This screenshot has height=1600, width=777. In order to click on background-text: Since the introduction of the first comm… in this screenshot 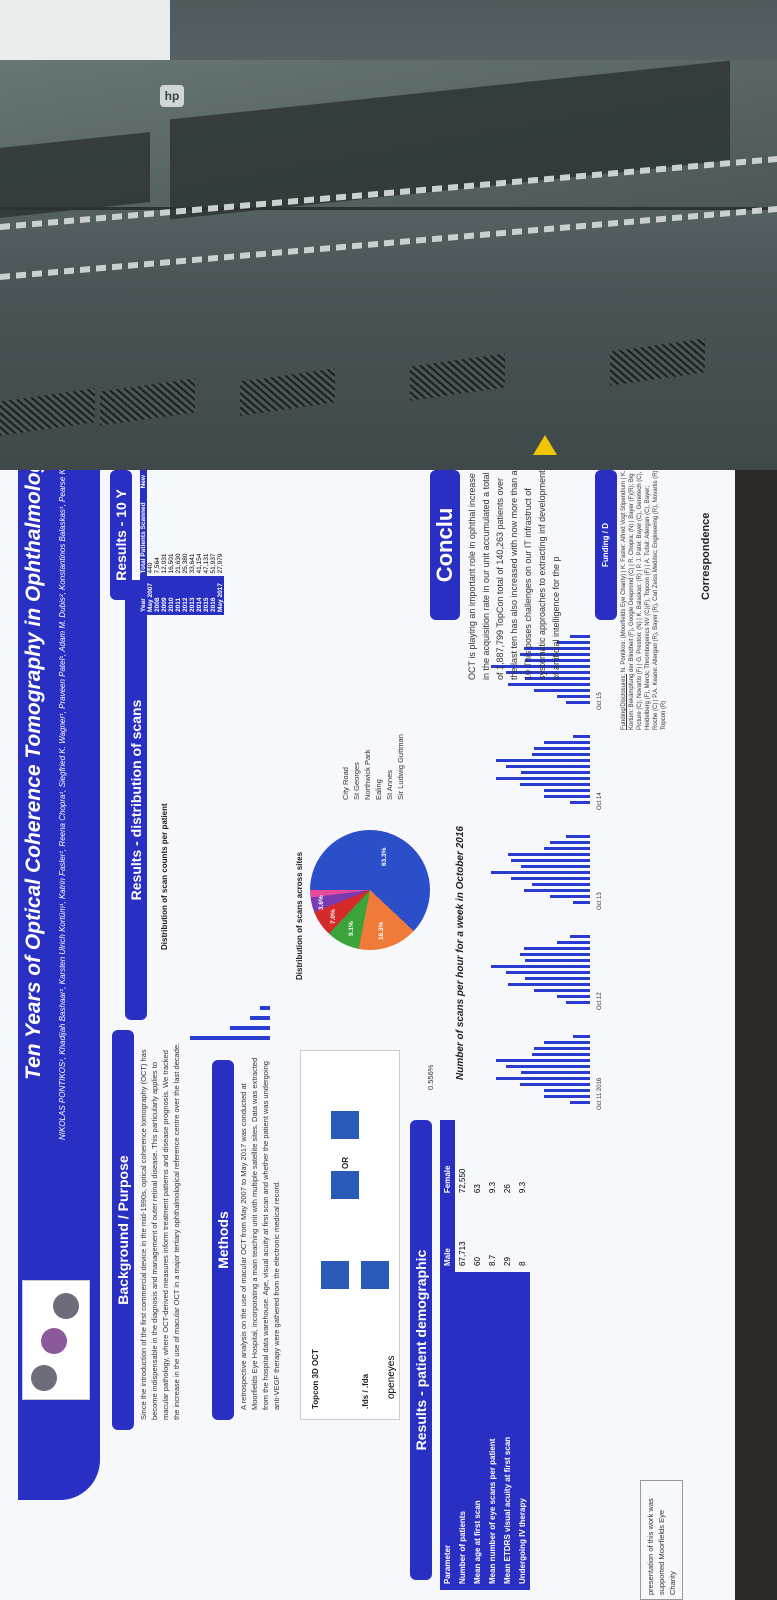, I will do `click(160, 1231)`.